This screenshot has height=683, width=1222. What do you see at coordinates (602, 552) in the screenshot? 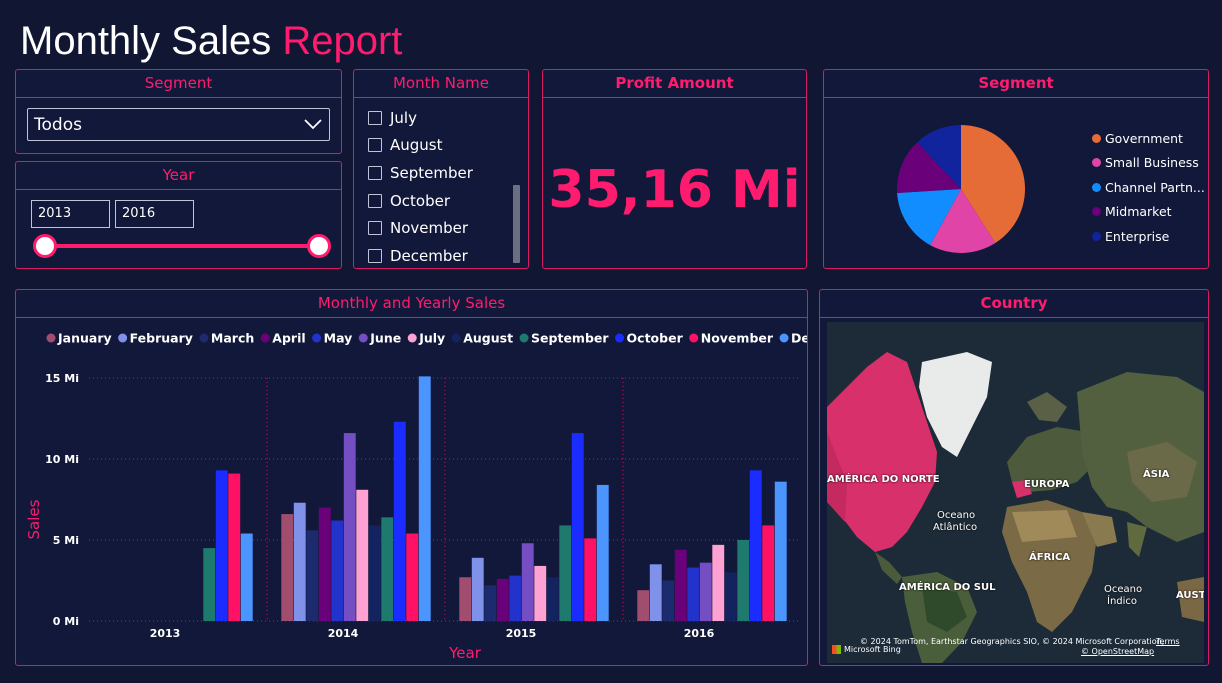
I see `bar-2015-december` at bounding box center [602, 552].